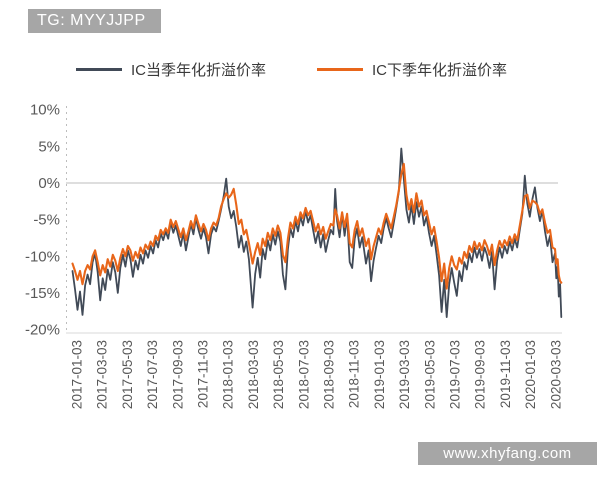 The image size is (600, 480). Describe the element at coordinates (199, 70) in the screenshot. I see `legend-label-current-quarter: IC当季年化折溢价率` at that location.